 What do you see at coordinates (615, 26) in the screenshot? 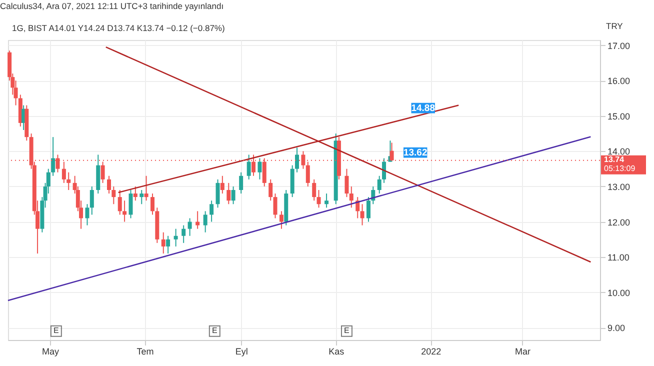
I see `text: TRY` at bounding box center [615, 26].